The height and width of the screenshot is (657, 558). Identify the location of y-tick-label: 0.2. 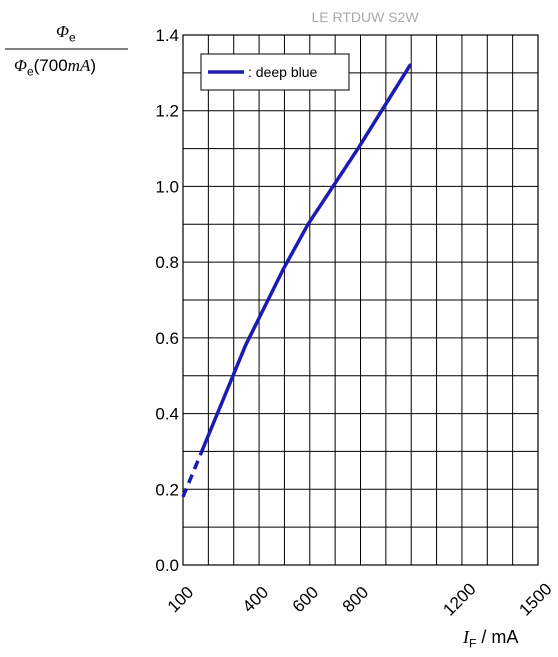
(167, 489).